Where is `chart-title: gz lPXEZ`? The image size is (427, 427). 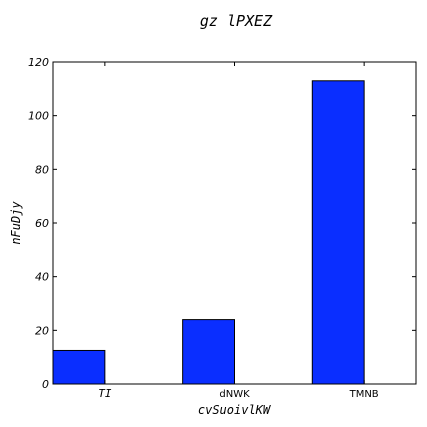
chart-title: gz lPXEZ is located at coordinates (236, 21).